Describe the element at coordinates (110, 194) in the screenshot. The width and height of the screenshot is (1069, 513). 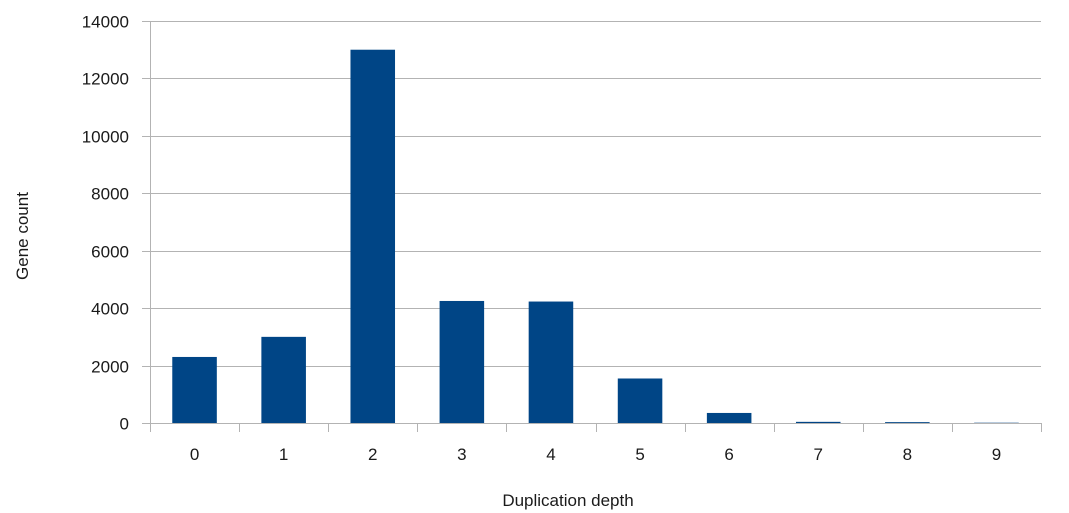
I see `y-tick-label: 8000` at that location.